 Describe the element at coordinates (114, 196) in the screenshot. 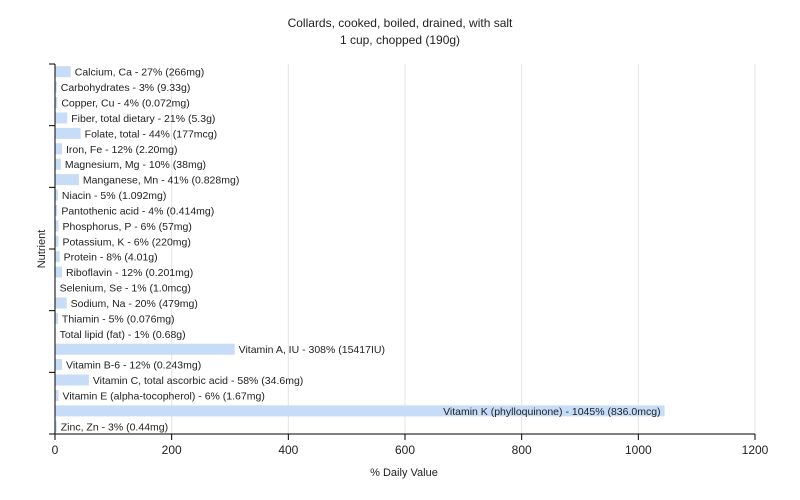

I see `bar-label-8: Niacin - 5% (1.092mg)` at that location.